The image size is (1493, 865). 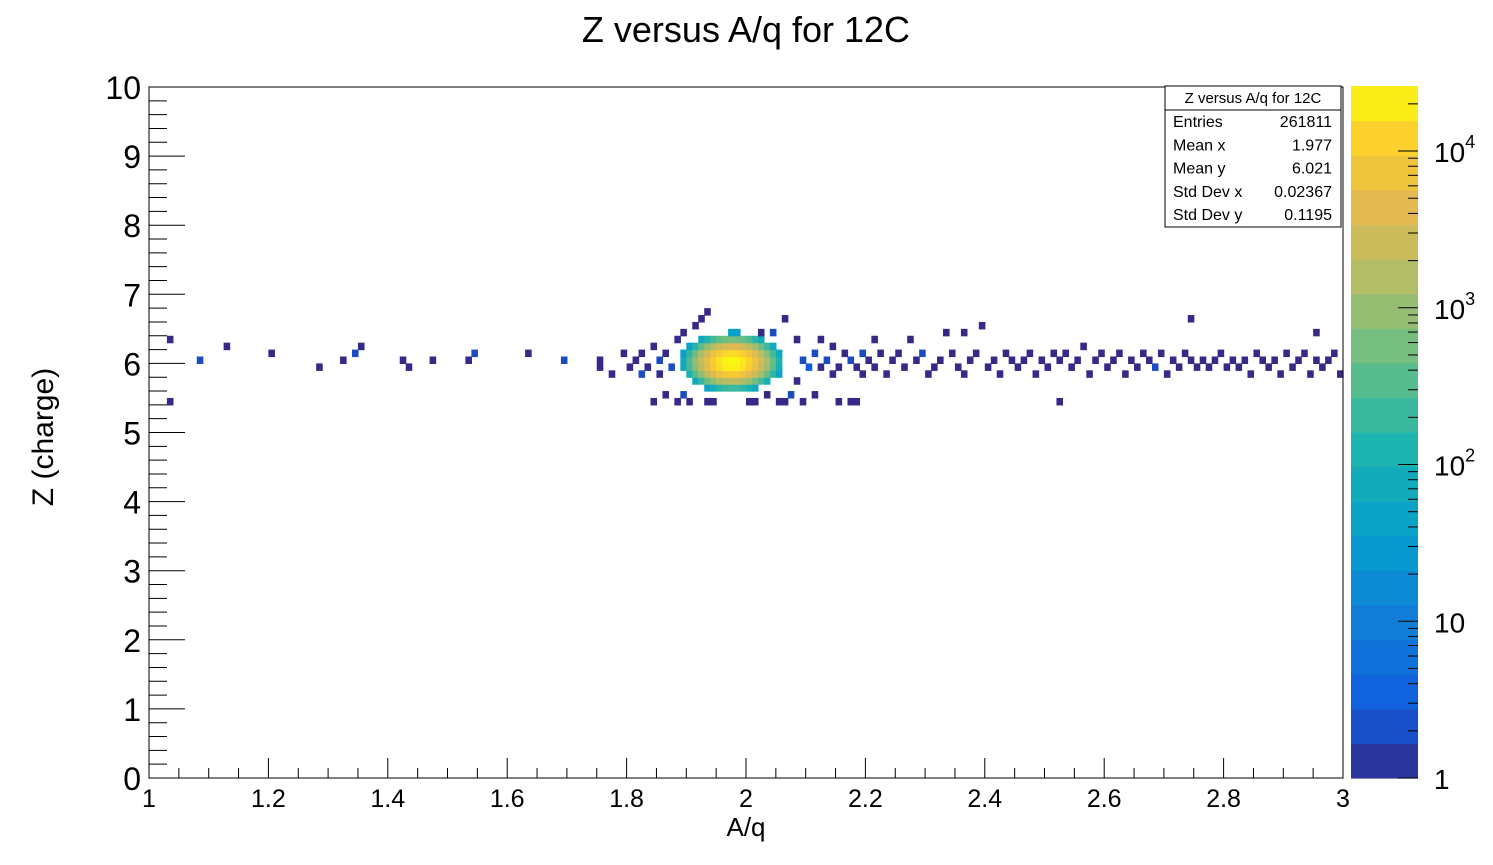 I want to click on x-tick-label: 1.2, so click(x=268, y=799).